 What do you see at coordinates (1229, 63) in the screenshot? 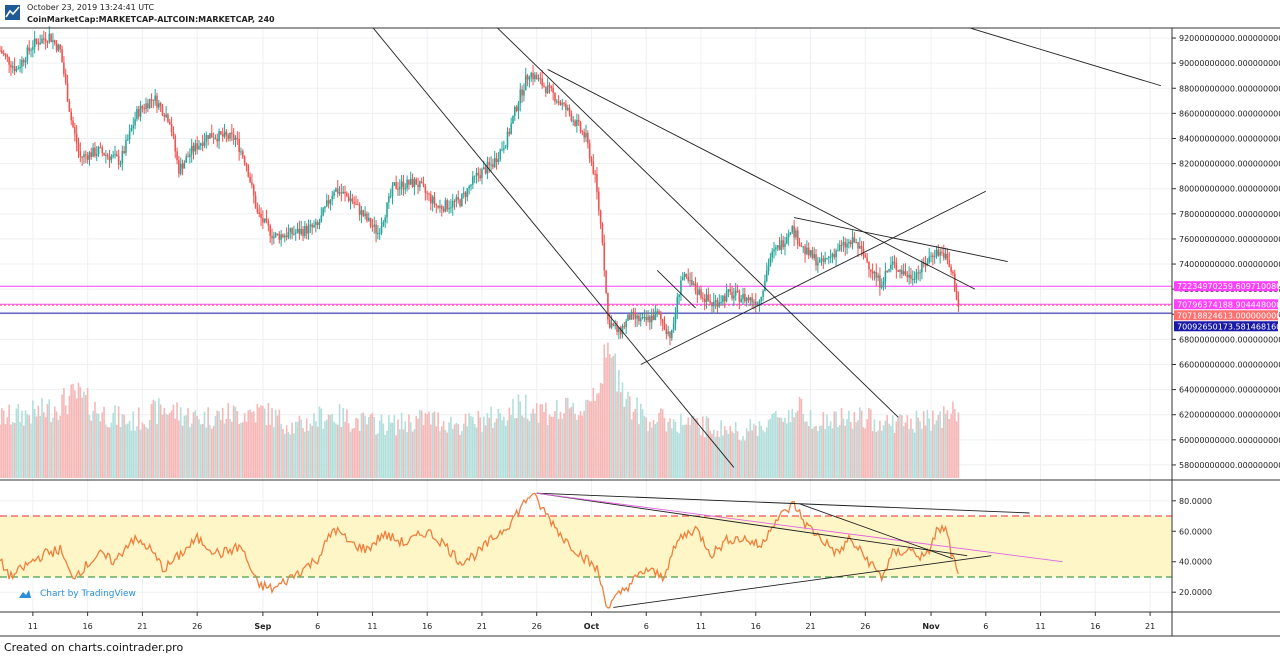
I see `price-axis-label: 90000000000.0000000000` at bounding box center [1229, 63].